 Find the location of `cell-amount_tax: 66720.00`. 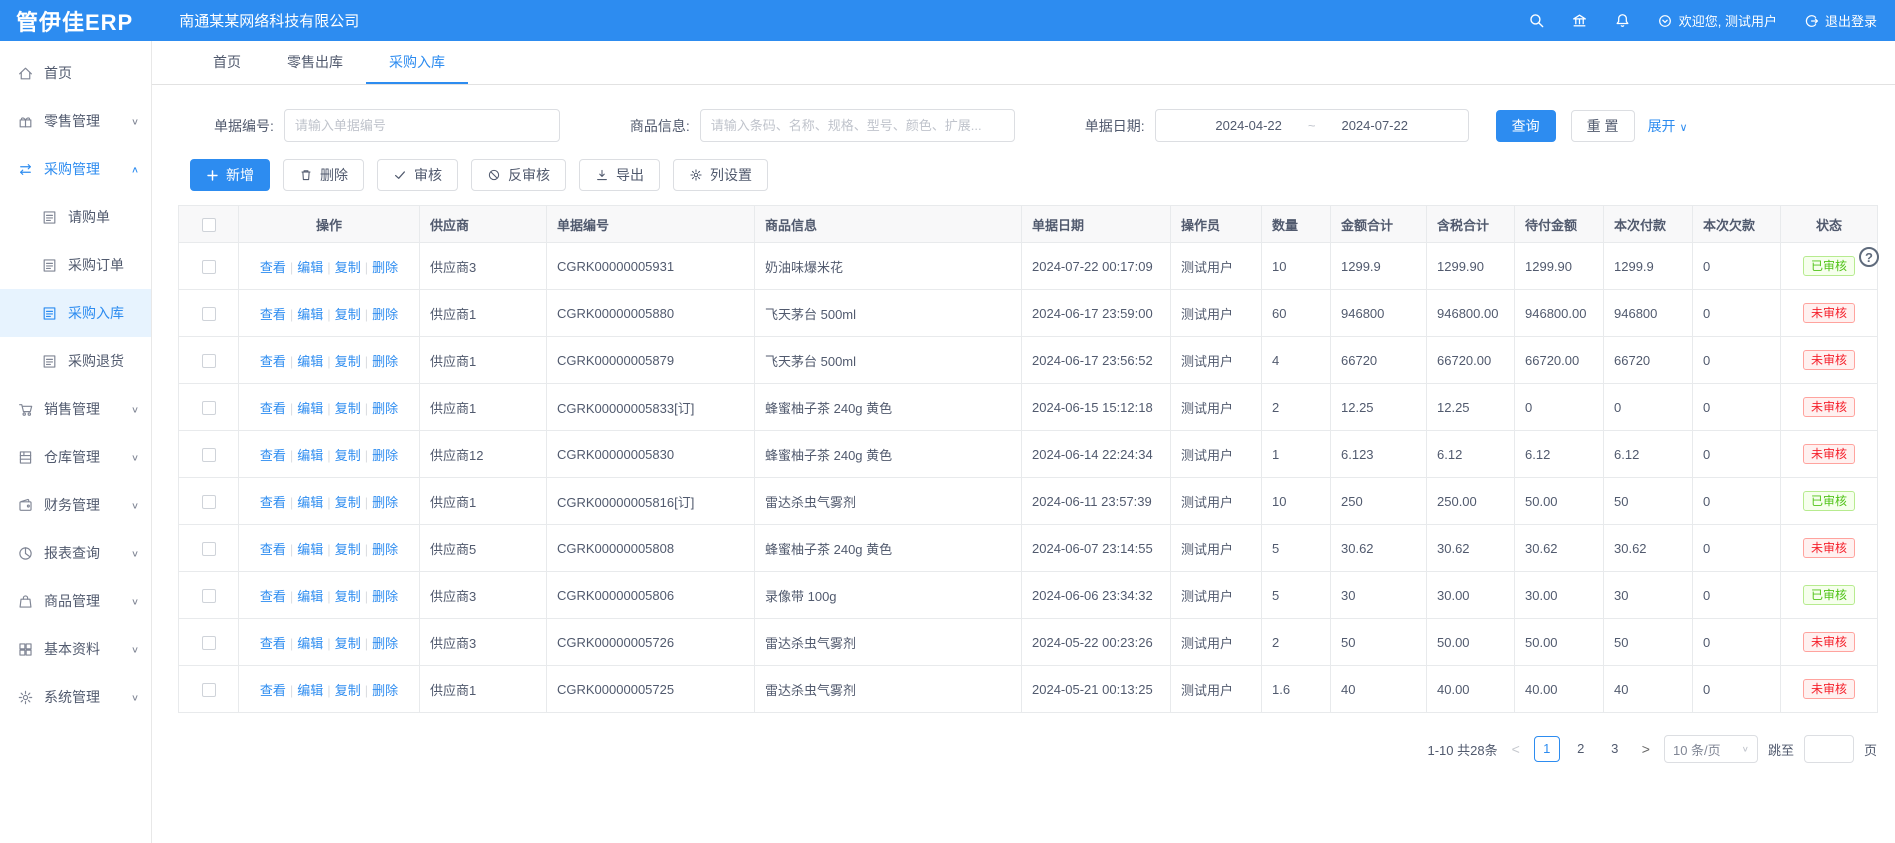

cell-amount_tax: 66720.00 is located at coordinates (1470, 360).